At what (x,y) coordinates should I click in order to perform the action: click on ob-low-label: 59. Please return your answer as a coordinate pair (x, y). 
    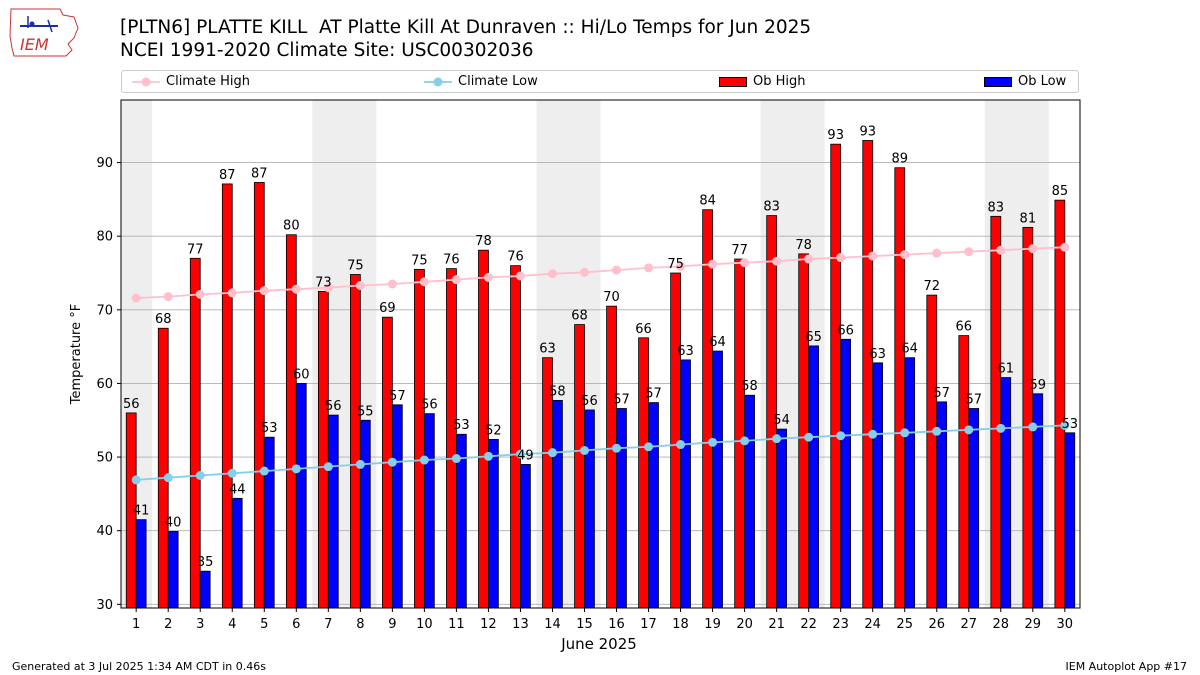
    Looking at the image, I should click on (1037, 385).